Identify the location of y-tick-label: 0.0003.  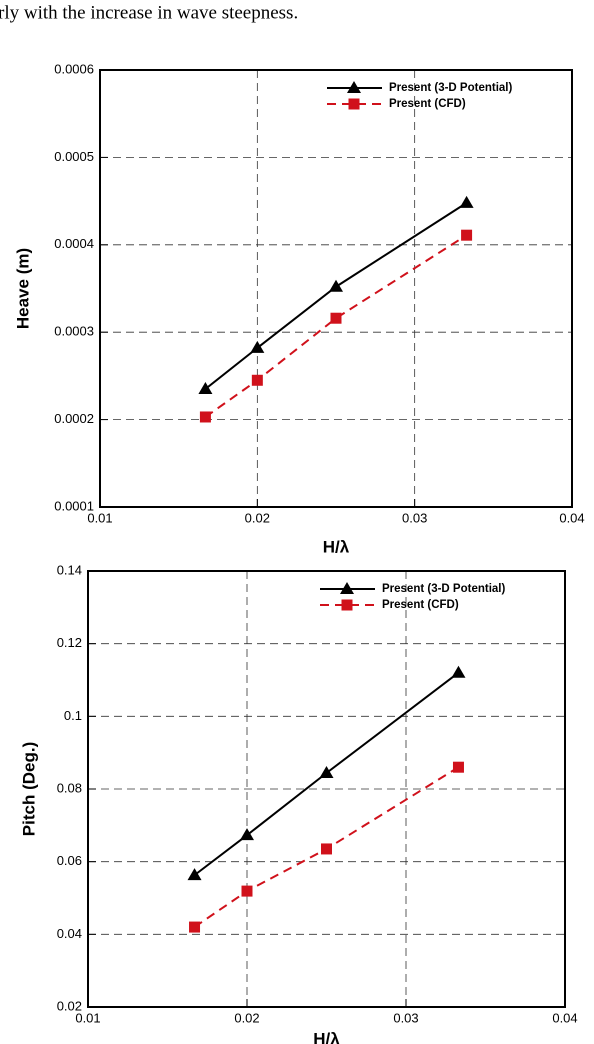
(74, 331).